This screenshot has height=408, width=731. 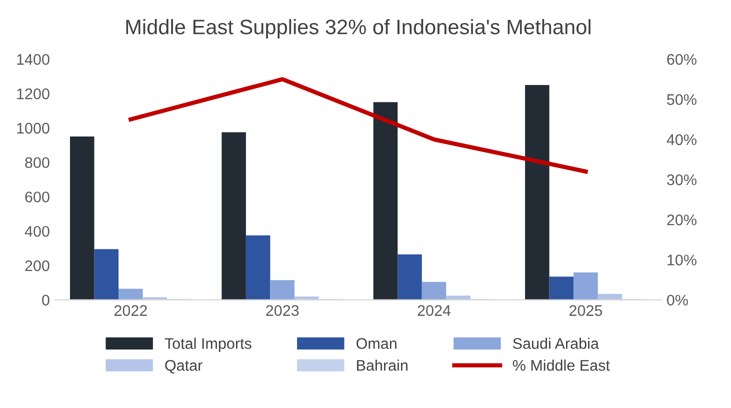 What do you see at coordinates (183, 367) in the screenshot?
I see `legend-label: Qatar` at bounding box center [183, 367].